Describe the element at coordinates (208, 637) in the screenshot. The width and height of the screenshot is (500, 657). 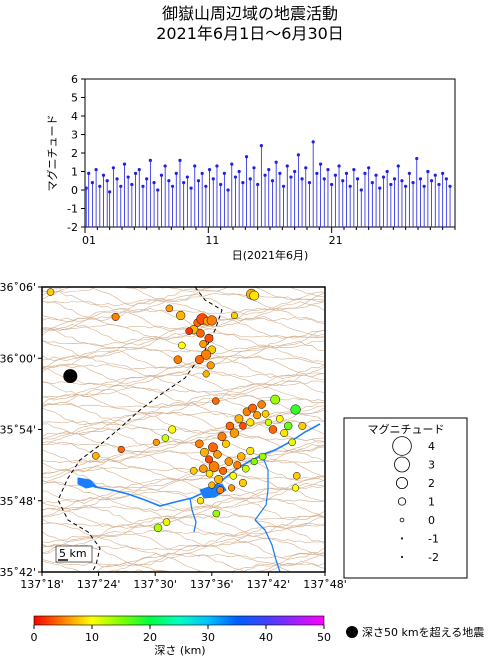
I see `colorbar-tick-label: 30` at that location.